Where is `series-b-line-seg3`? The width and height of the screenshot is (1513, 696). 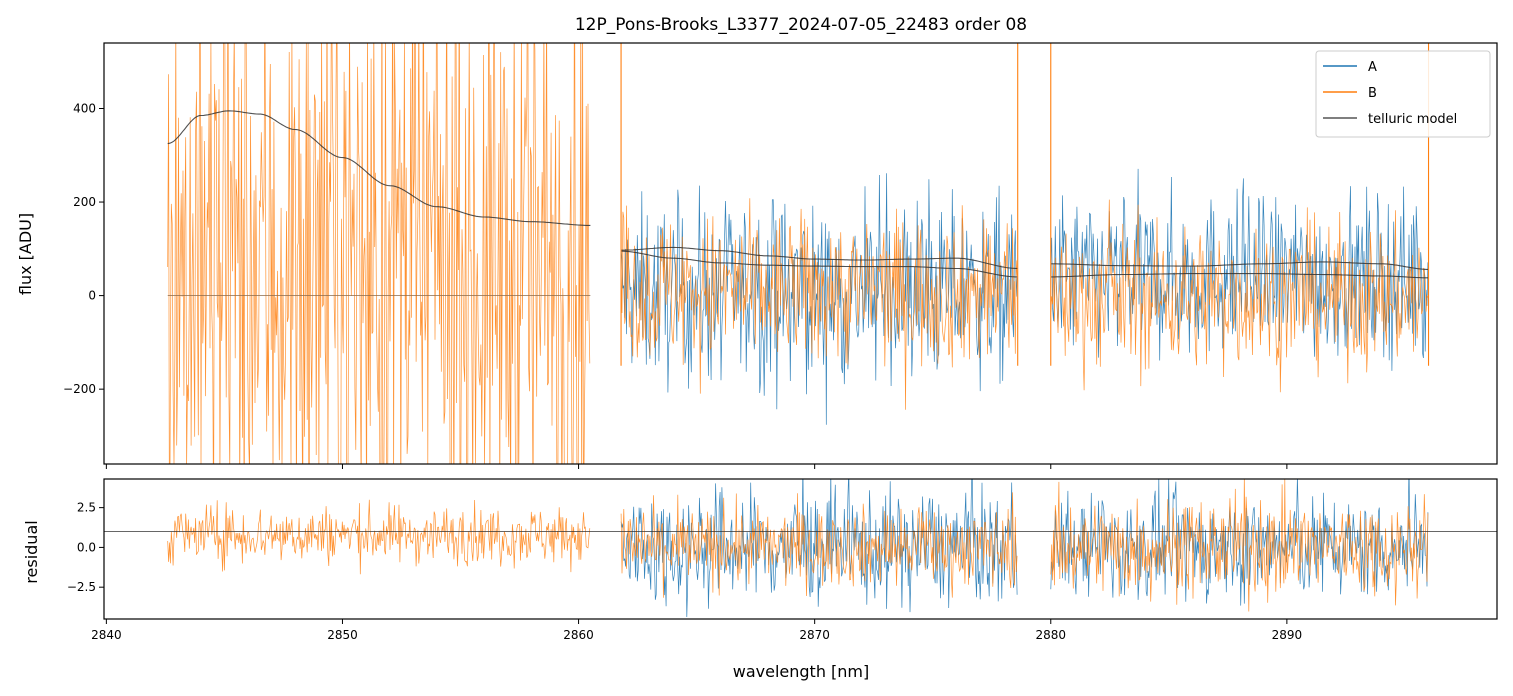 series-b-line-seg3 is located at coordinates (1239, 296).